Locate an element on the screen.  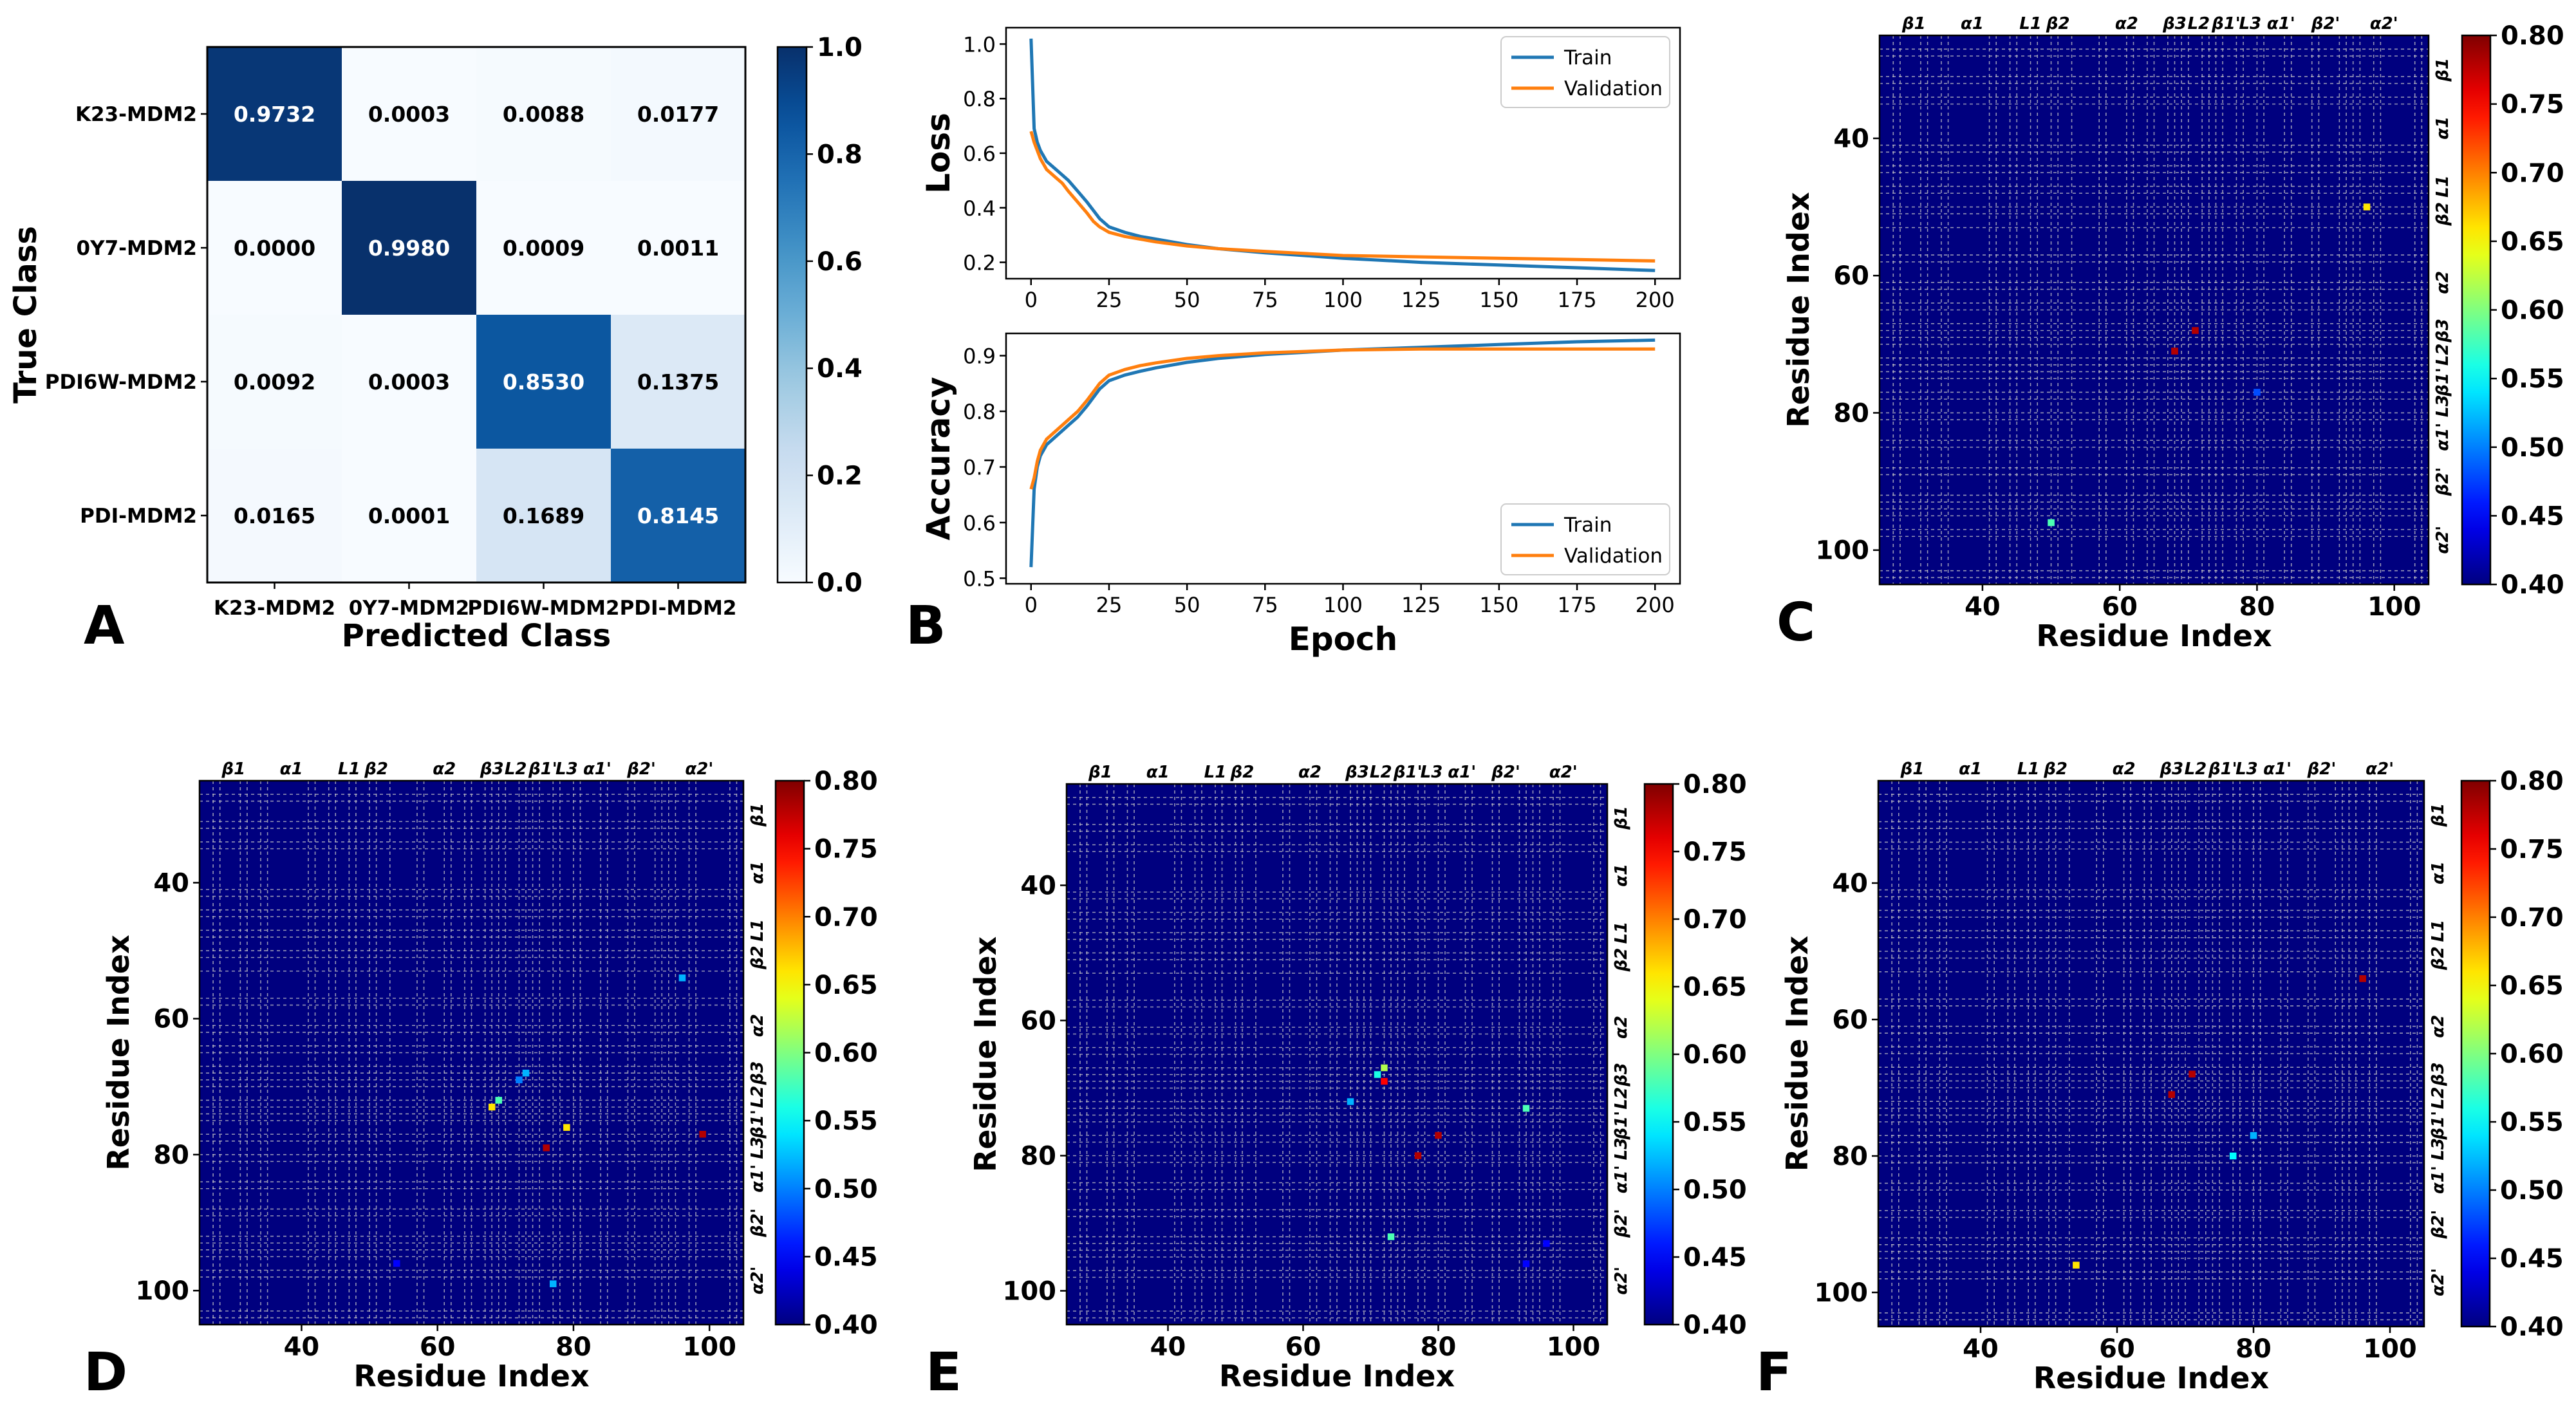
x-tick-label: 60 is located at coordinates (1303, 1347).